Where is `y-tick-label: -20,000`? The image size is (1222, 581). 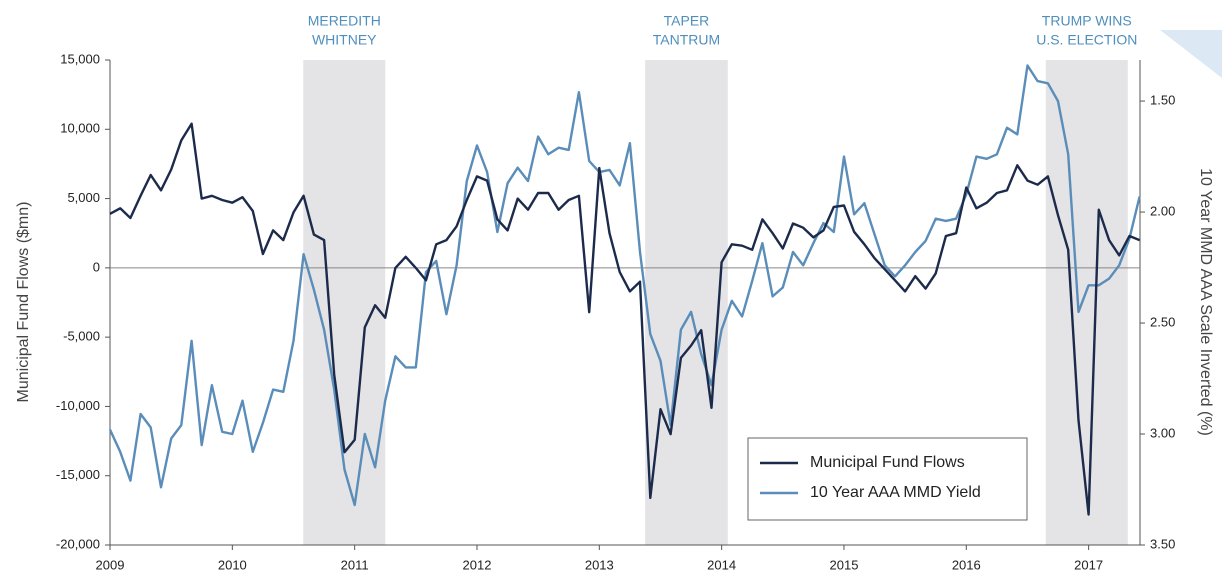 y-tick-label: -20,000 is located at coordinates (78, 543).